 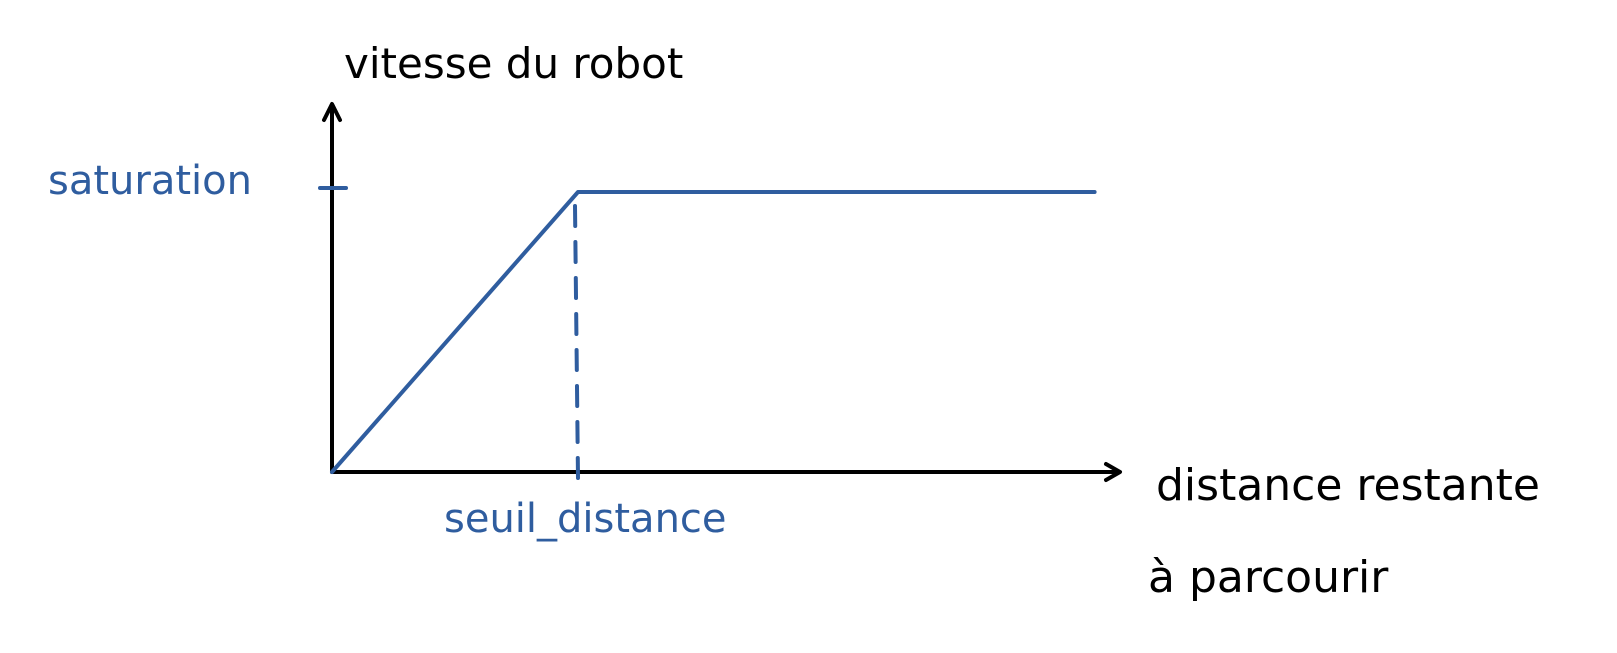 What do you see at coordinates (513, 63) in the screenshot?
I see `y-axis-label: vitesse du robot` at bounding box center [513, 63].